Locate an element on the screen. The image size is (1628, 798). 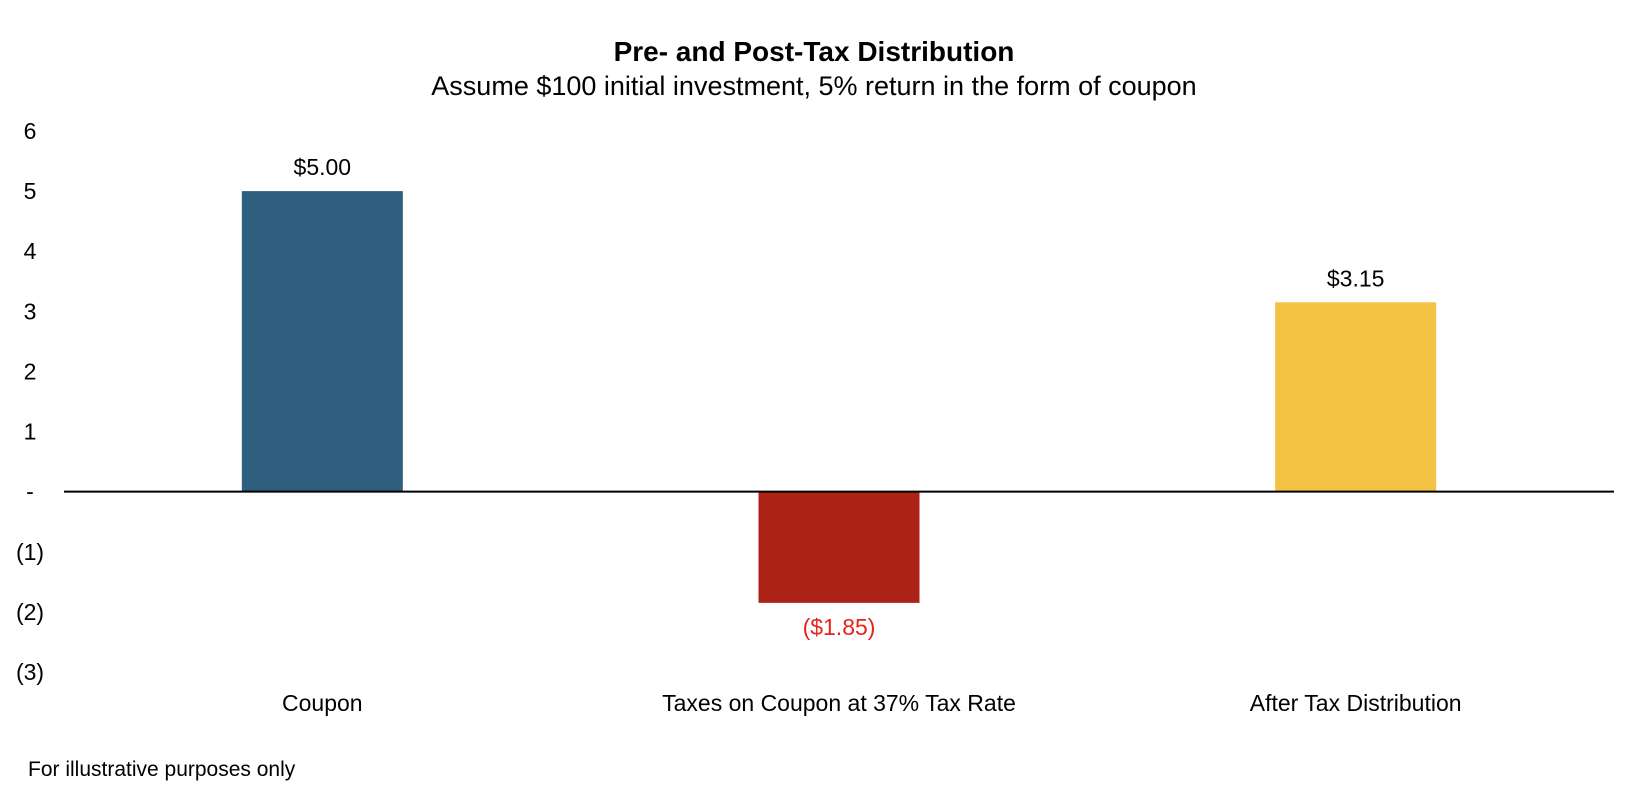
y-tick-label: 5 is located at coordinates (30, 191).